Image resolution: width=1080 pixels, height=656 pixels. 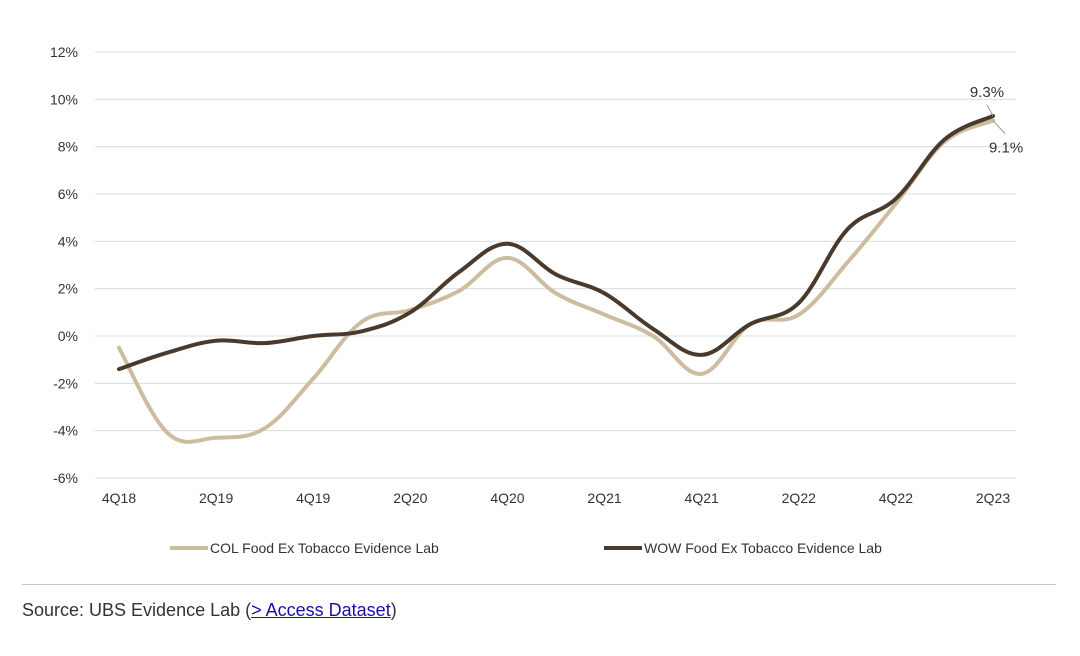 I want to click on access-dataset-link: > Access Dataset, so click(x=321, y=610).